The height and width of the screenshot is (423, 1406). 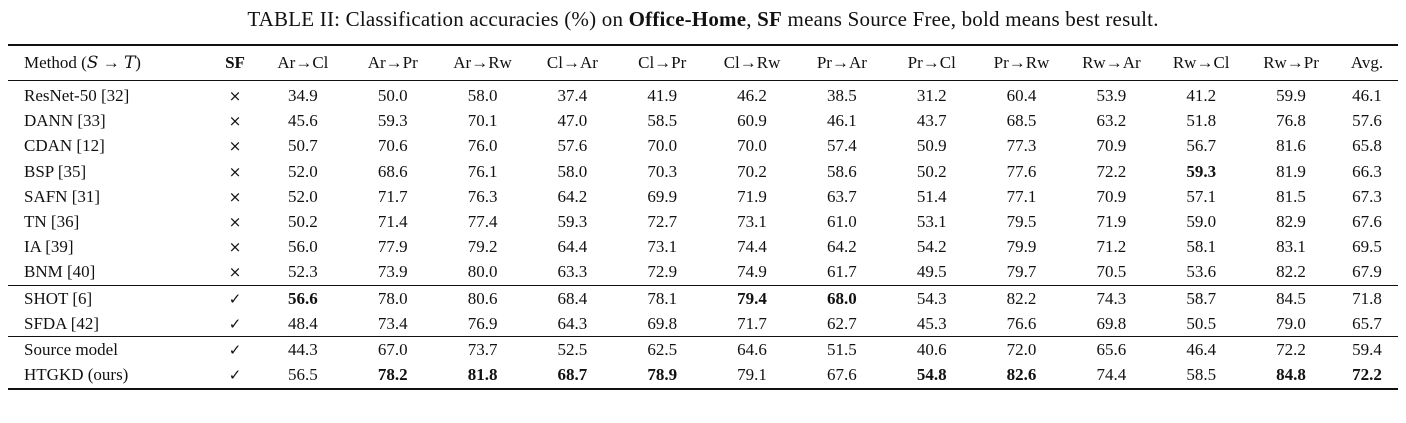 I want to click on arrow-symbol: →, so click(x=111, y=62).